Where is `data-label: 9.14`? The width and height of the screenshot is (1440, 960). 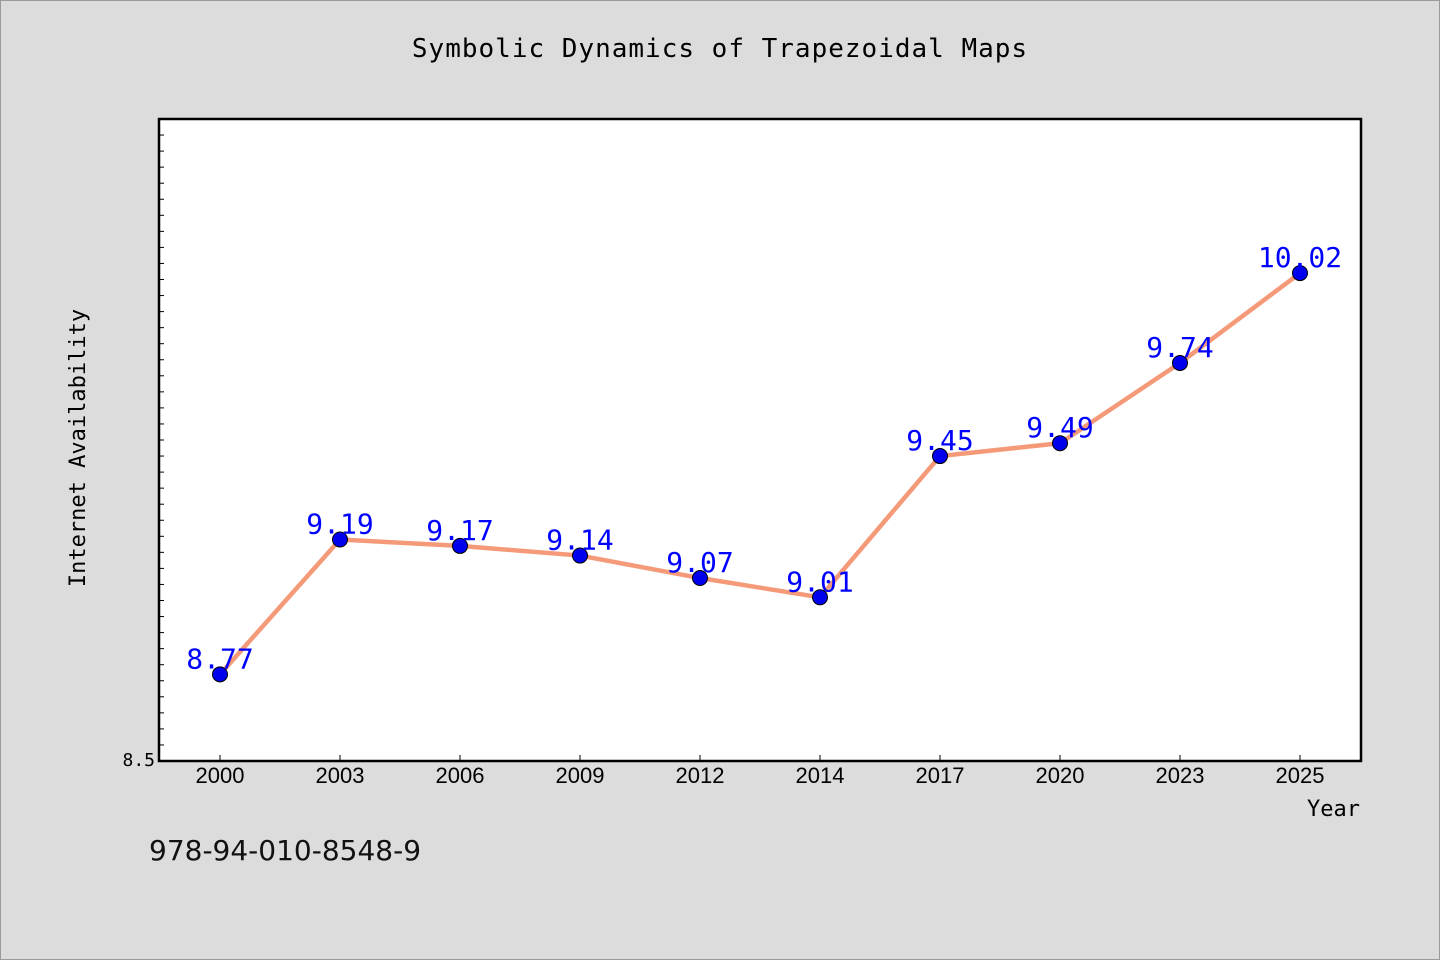 data-label: 9.14 is located at coordinates (579, 540).